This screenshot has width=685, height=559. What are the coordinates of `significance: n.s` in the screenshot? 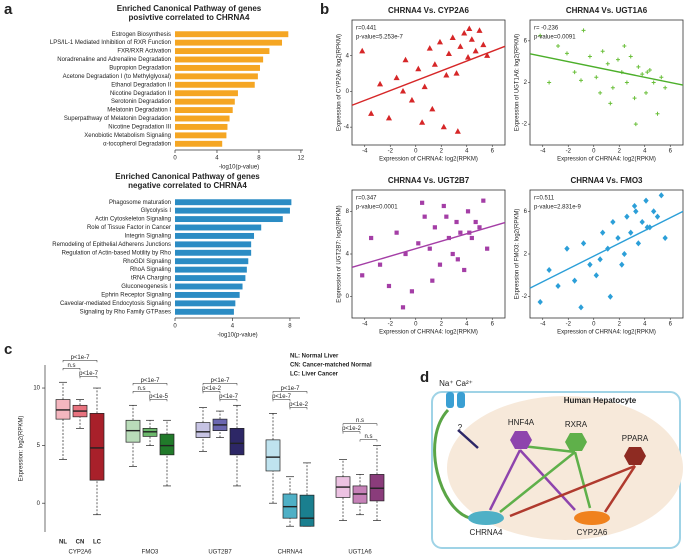 It's located at (360, 421).